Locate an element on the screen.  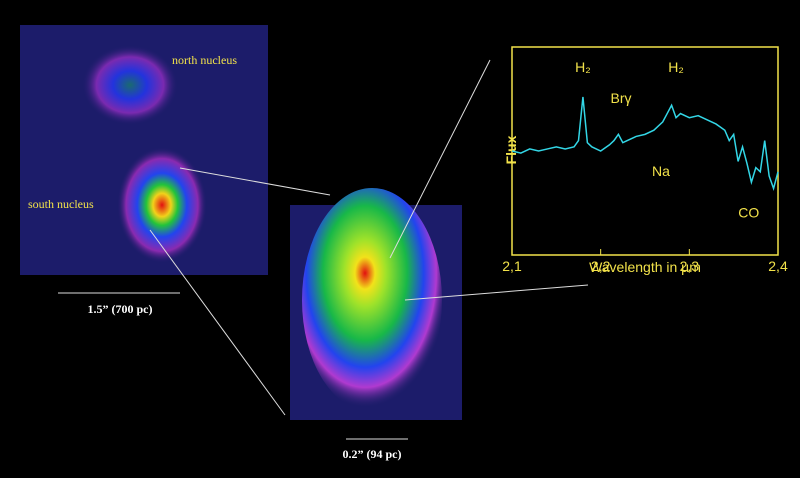
y-label: Flux is located at coordinates (511, 149).